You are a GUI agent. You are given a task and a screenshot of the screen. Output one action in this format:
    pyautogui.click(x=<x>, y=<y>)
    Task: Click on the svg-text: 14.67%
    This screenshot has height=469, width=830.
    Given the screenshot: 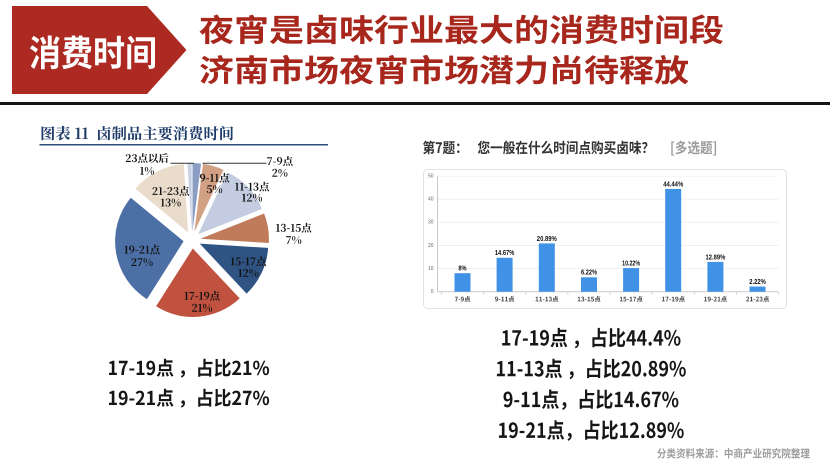 What is the action you would take?
    pyautogui.click(x=505, y=253)
    